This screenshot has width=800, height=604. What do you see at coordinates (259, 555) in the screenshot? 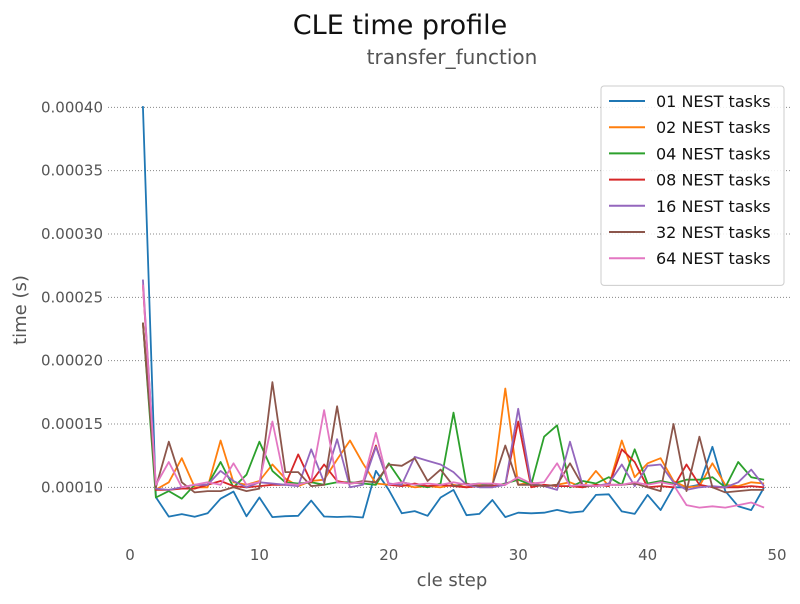
I see `x-tick-label: 10` at bounding box center [259, 555].